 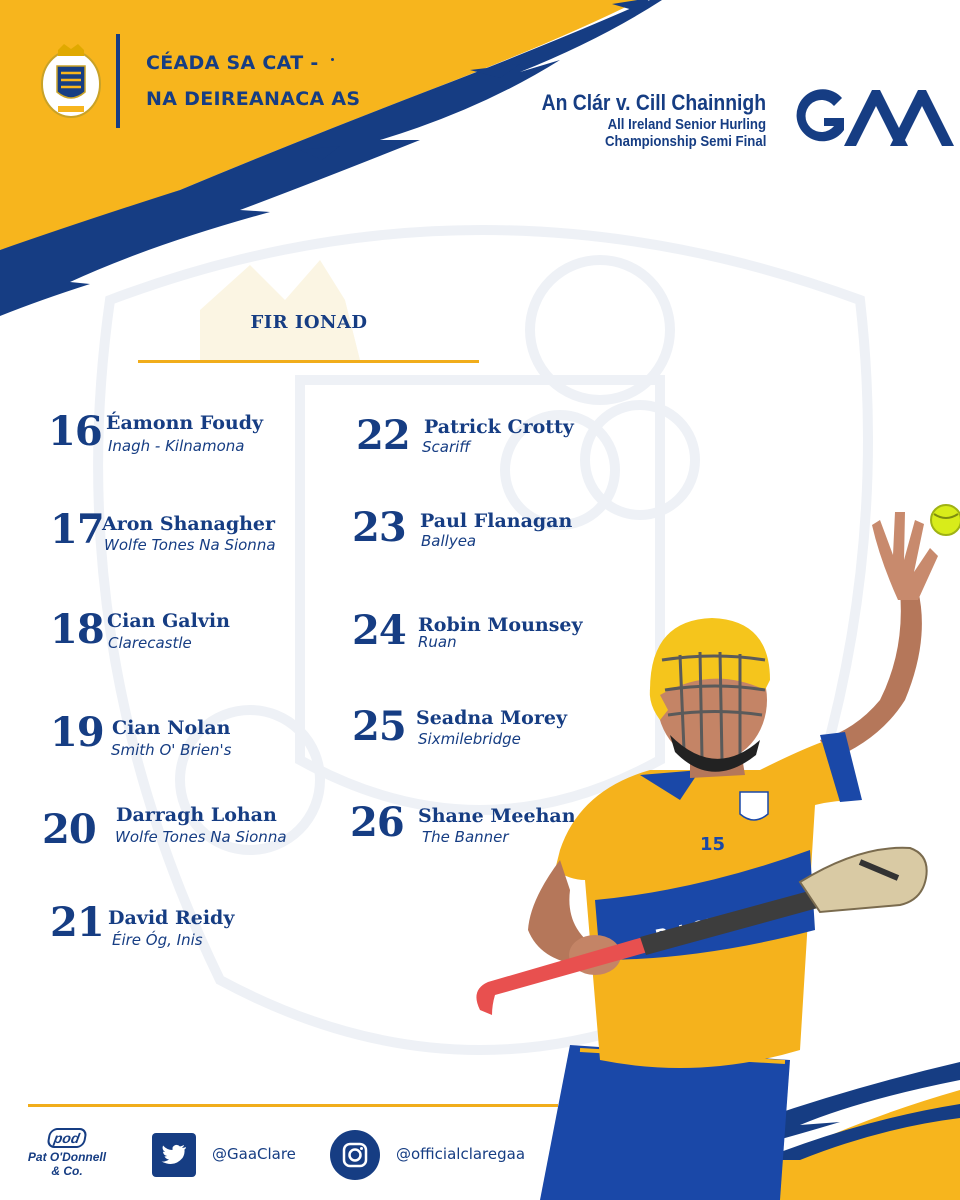 What do you see at coordinates (653, 102) in the screenshot?
I see `match-title: An Clár v. Cill Chainnigh` at bounding box center [653, 102].